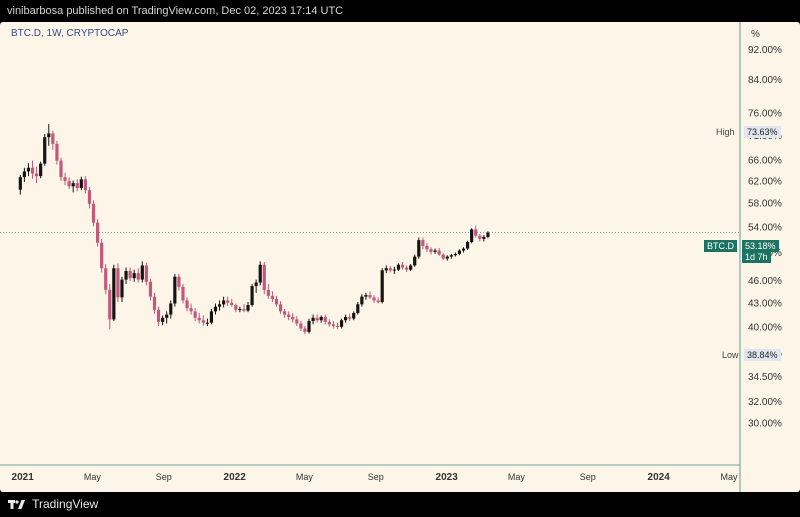 Image resolution: width=800 pixels, height=517 pixels. What do you see at coordinates (755, 34) in the screenshot?
I see `axis-unit-label: %` at bounding box center [755, 34].